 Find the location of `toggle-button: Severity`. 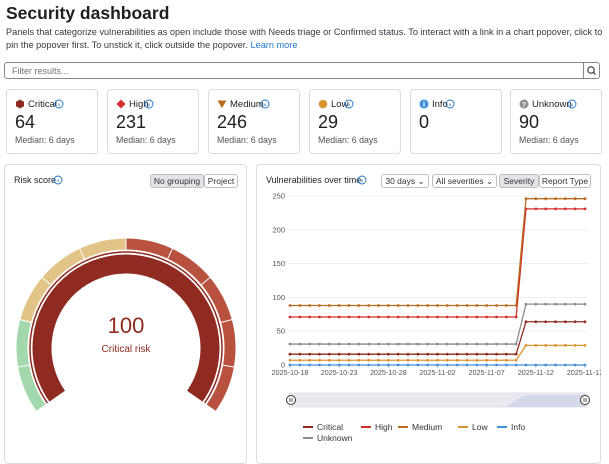

toggle-button: Severity is located at coordinates (519, 181).